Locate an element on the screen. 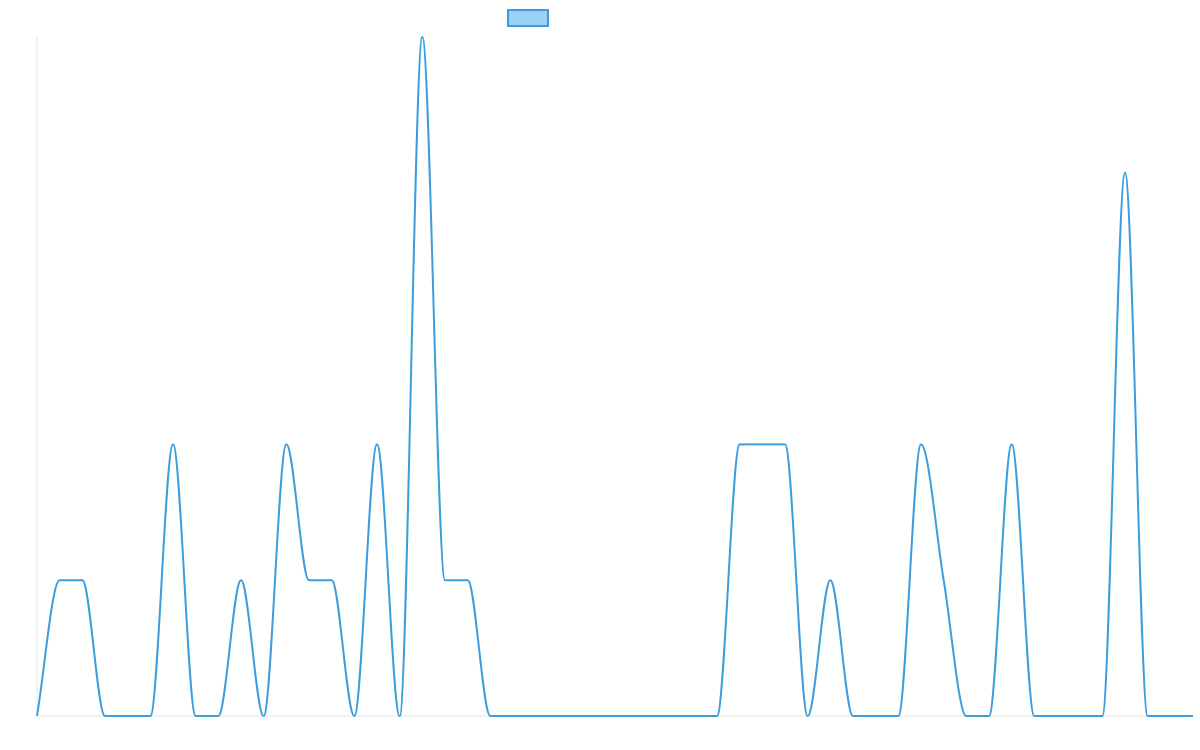 This screenshot has width=1200, height=750. legend-swatch is located at coordinates (528, 18).